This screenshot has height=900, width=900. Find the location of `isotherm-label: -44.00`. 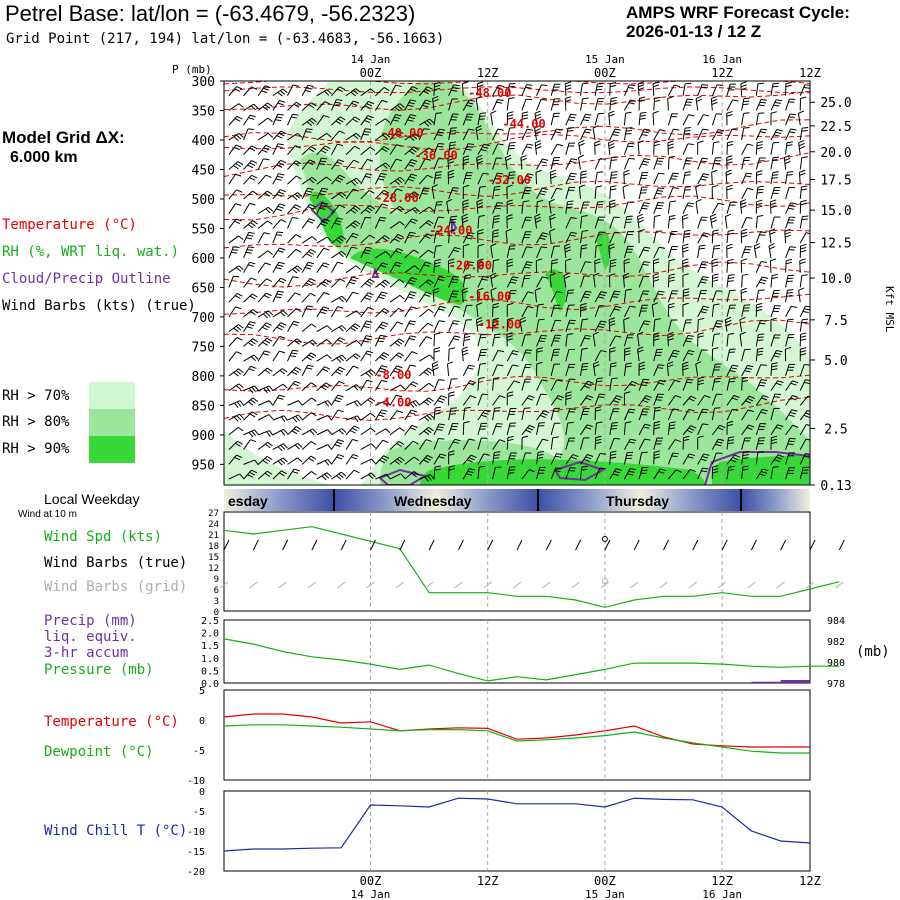

isotherm-label: -44.00 is located at coordinates (523, 124).